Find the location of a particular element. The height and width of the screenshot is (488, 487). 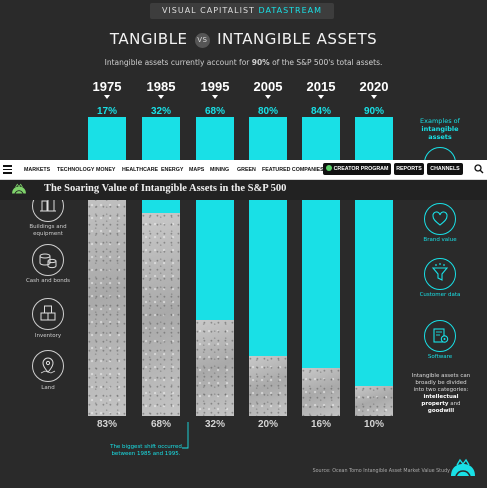

note-ip: intellectual property is located at coordinates (440, 400).